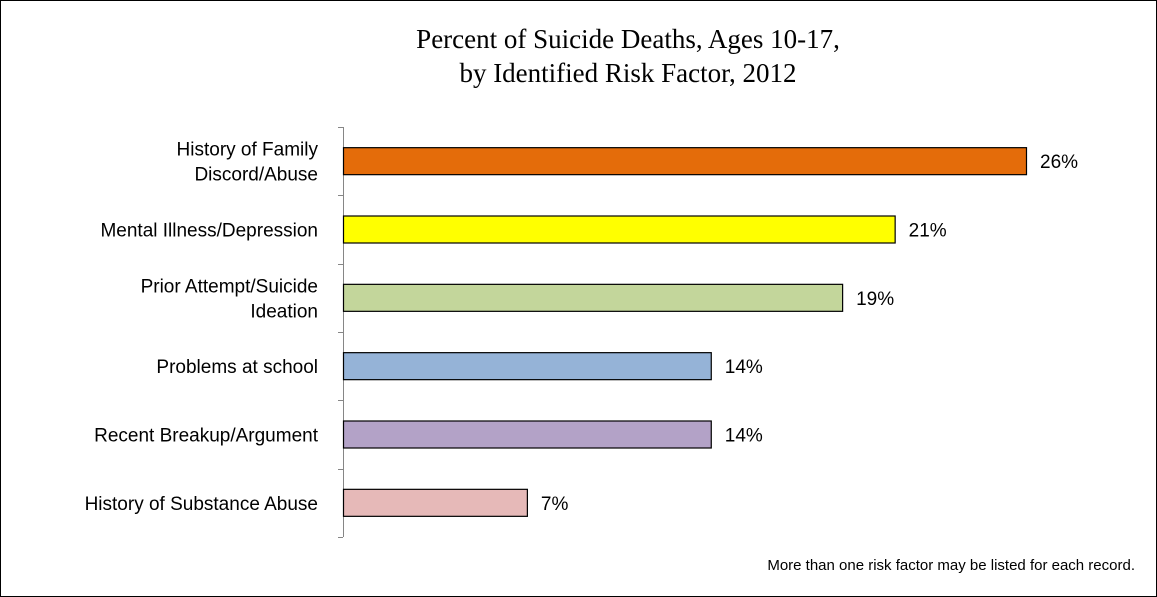 The width and height of the screenshot is (1157, 597). What do you see at coordinates (555, 504) in the screenshot?
I see `data-label: 7%` at bounding box center [555, 504].